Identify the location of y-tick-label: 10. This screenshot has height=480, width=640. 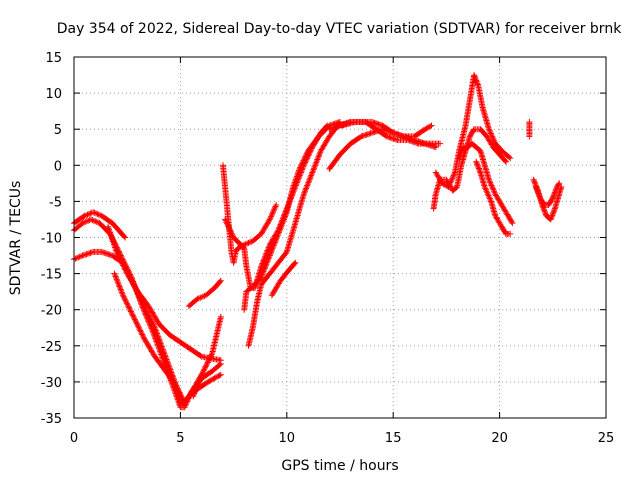
(53, 94).